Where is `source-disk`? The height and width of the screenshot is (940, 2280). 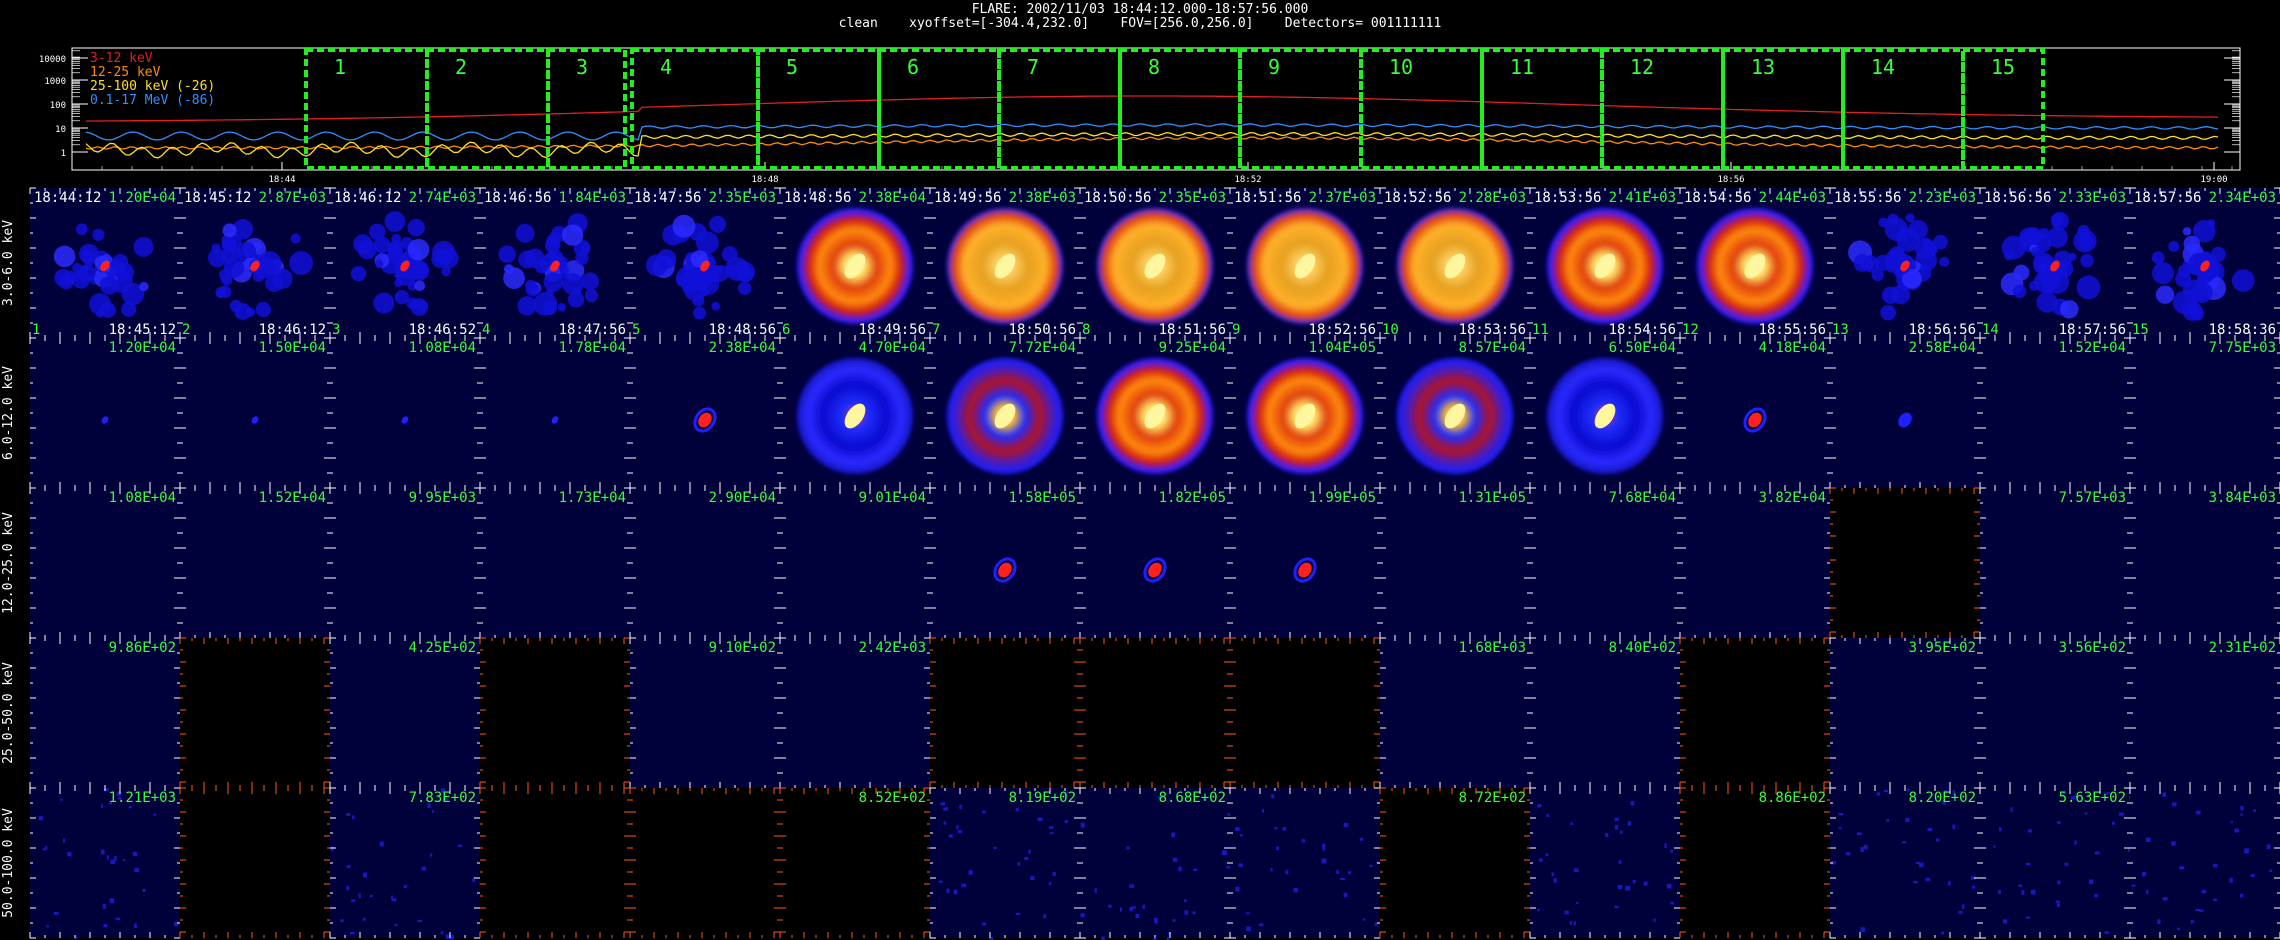 source-disk is located at coordinates (1455, 266).